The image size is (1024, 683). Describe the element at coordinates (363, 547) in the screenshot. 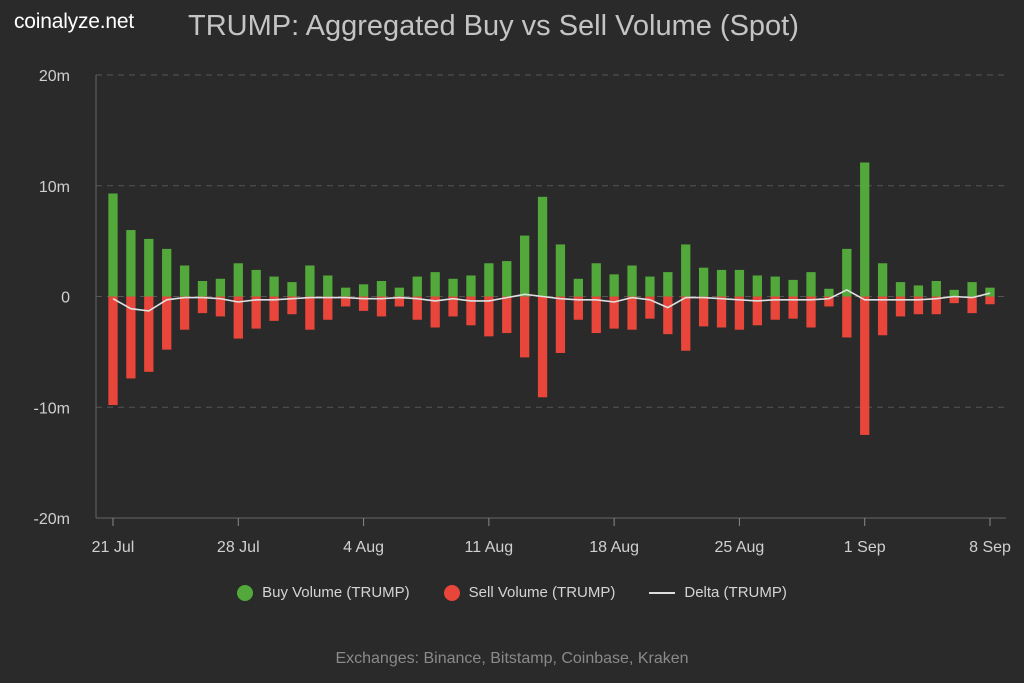

I see `x-tick-label: 4 Aug` at that location.